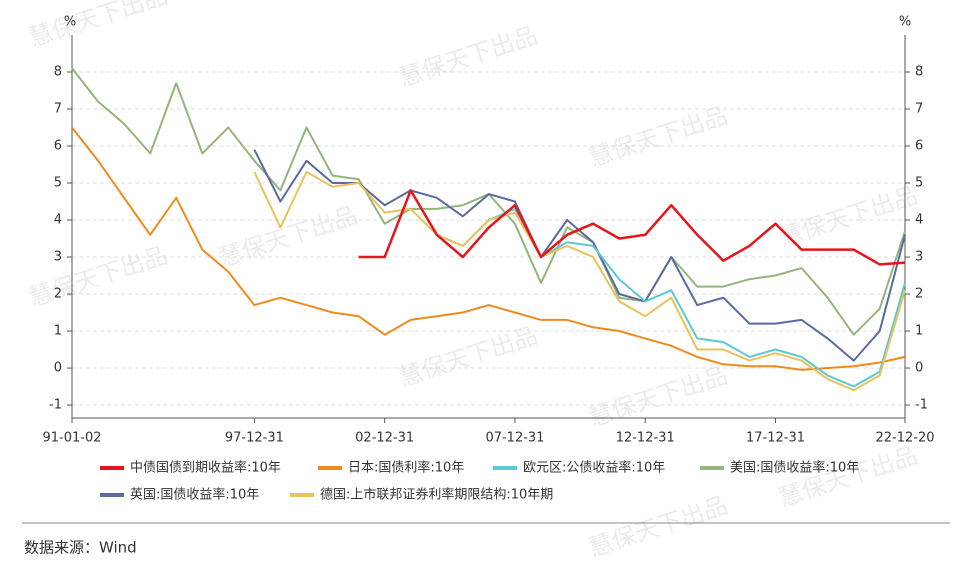 The width and height of the screenshot is (973, 577). What do you see at coordinates (919, 257) in the screenshot?
I see `y2-tick-label: 3` at bounding box center [919, 257].